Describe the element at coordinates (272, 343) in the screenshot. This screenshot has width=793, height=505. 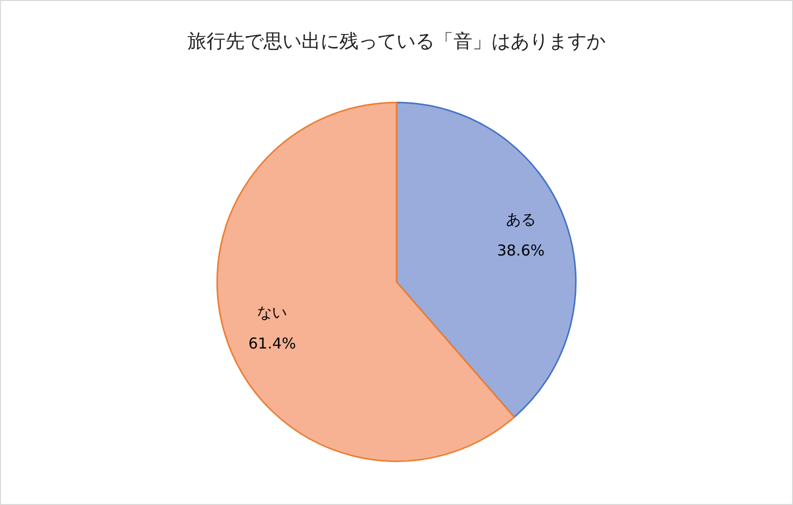
I see `data-label: 61.4%` at that location.